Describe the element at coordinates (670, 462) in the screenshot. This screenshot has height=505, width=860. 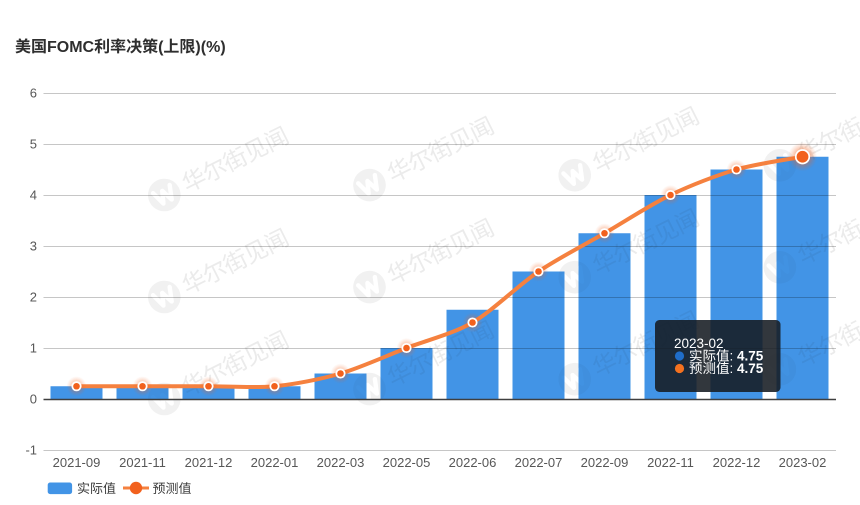
I see `svg-text: 2022-11` at that location.